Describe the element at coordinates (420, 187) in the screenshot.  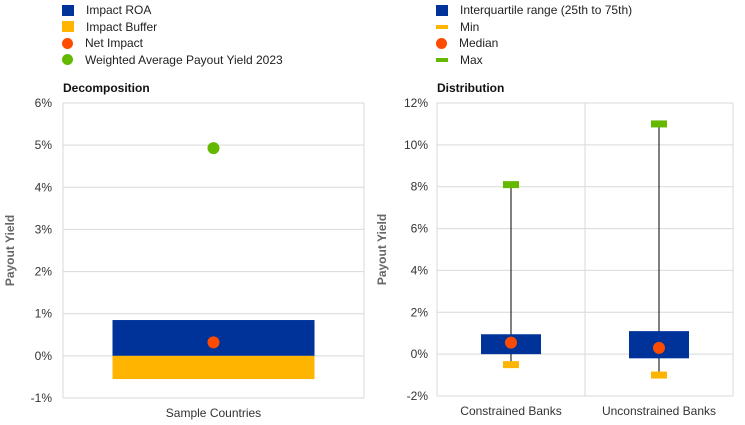
I see `y-tick-label: 8%` at that location.